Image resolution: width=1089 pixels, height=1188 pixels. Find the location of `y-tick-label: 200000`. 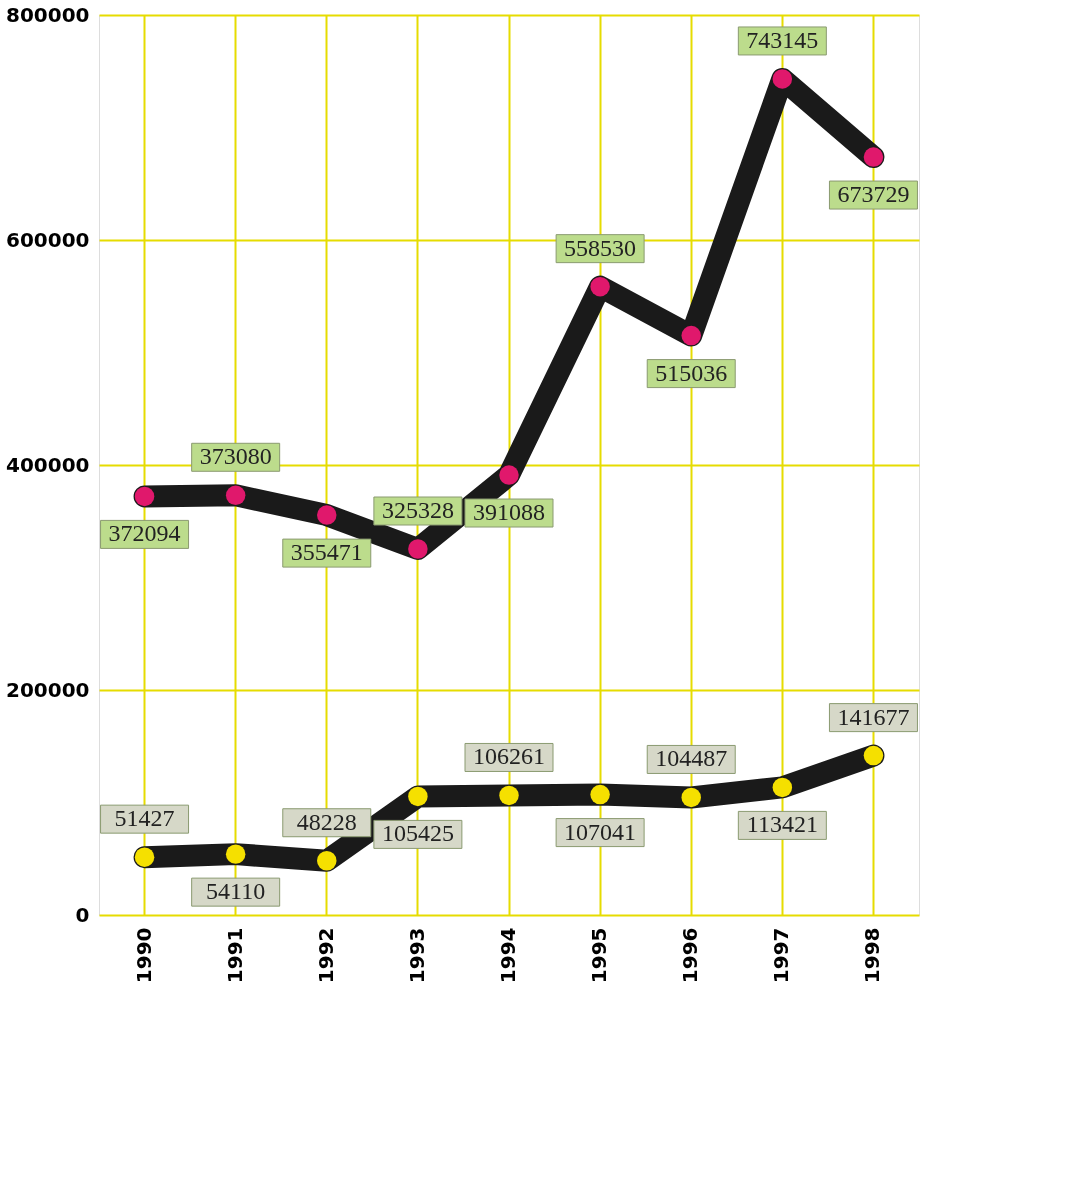

y-tick-label: 200000 is located at coordinates (48, 689).